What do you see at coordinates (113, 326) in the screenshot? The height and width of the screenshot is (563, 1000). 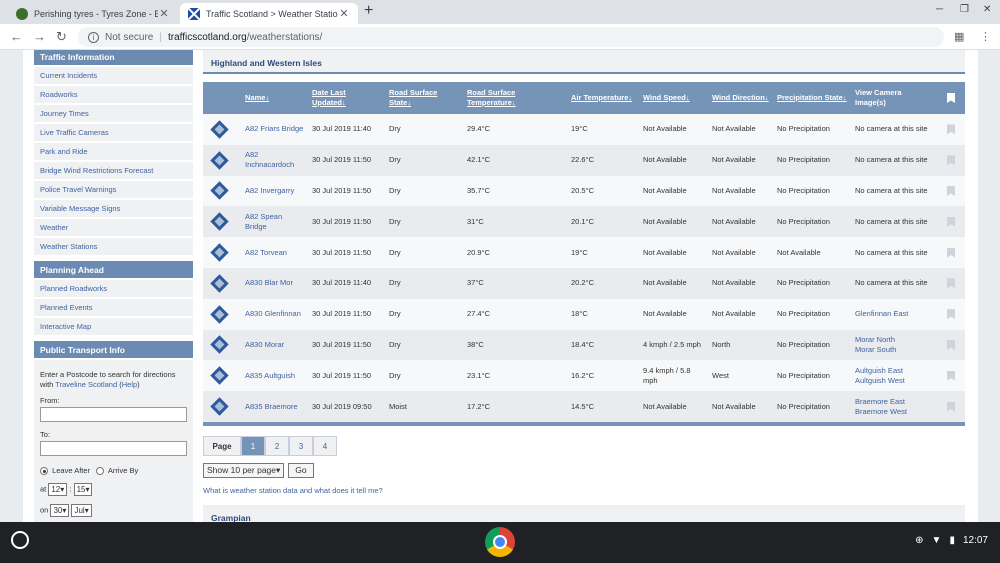 I see `sidebar-item-interactive-map: Interactive Map` at bounding box center [113, 326].